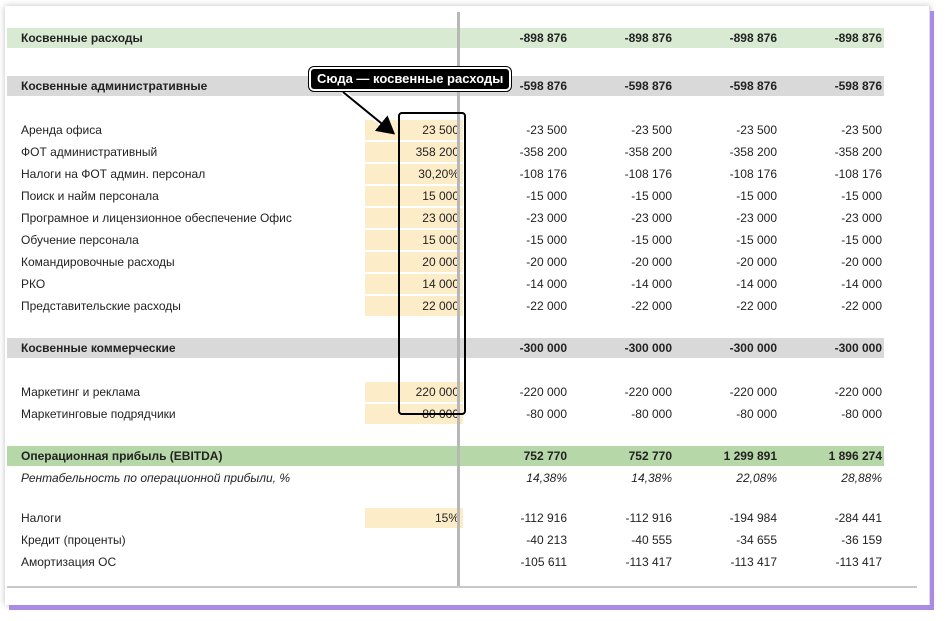 The width and height of the screenshot is (950, 621). What do you see at coordinates (543, 518) in the screenshot?
I see `value-cell-1: -112 916` at bounding box center [543, 518].